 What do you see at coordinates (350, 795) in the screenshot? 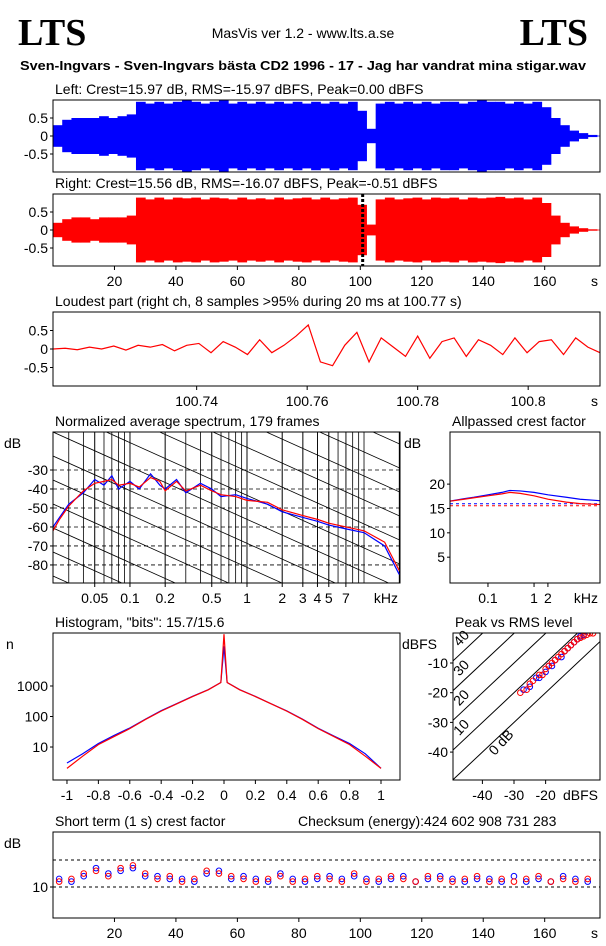
I see `x-tick-label: 0.8` at bounding box center [350, 795].